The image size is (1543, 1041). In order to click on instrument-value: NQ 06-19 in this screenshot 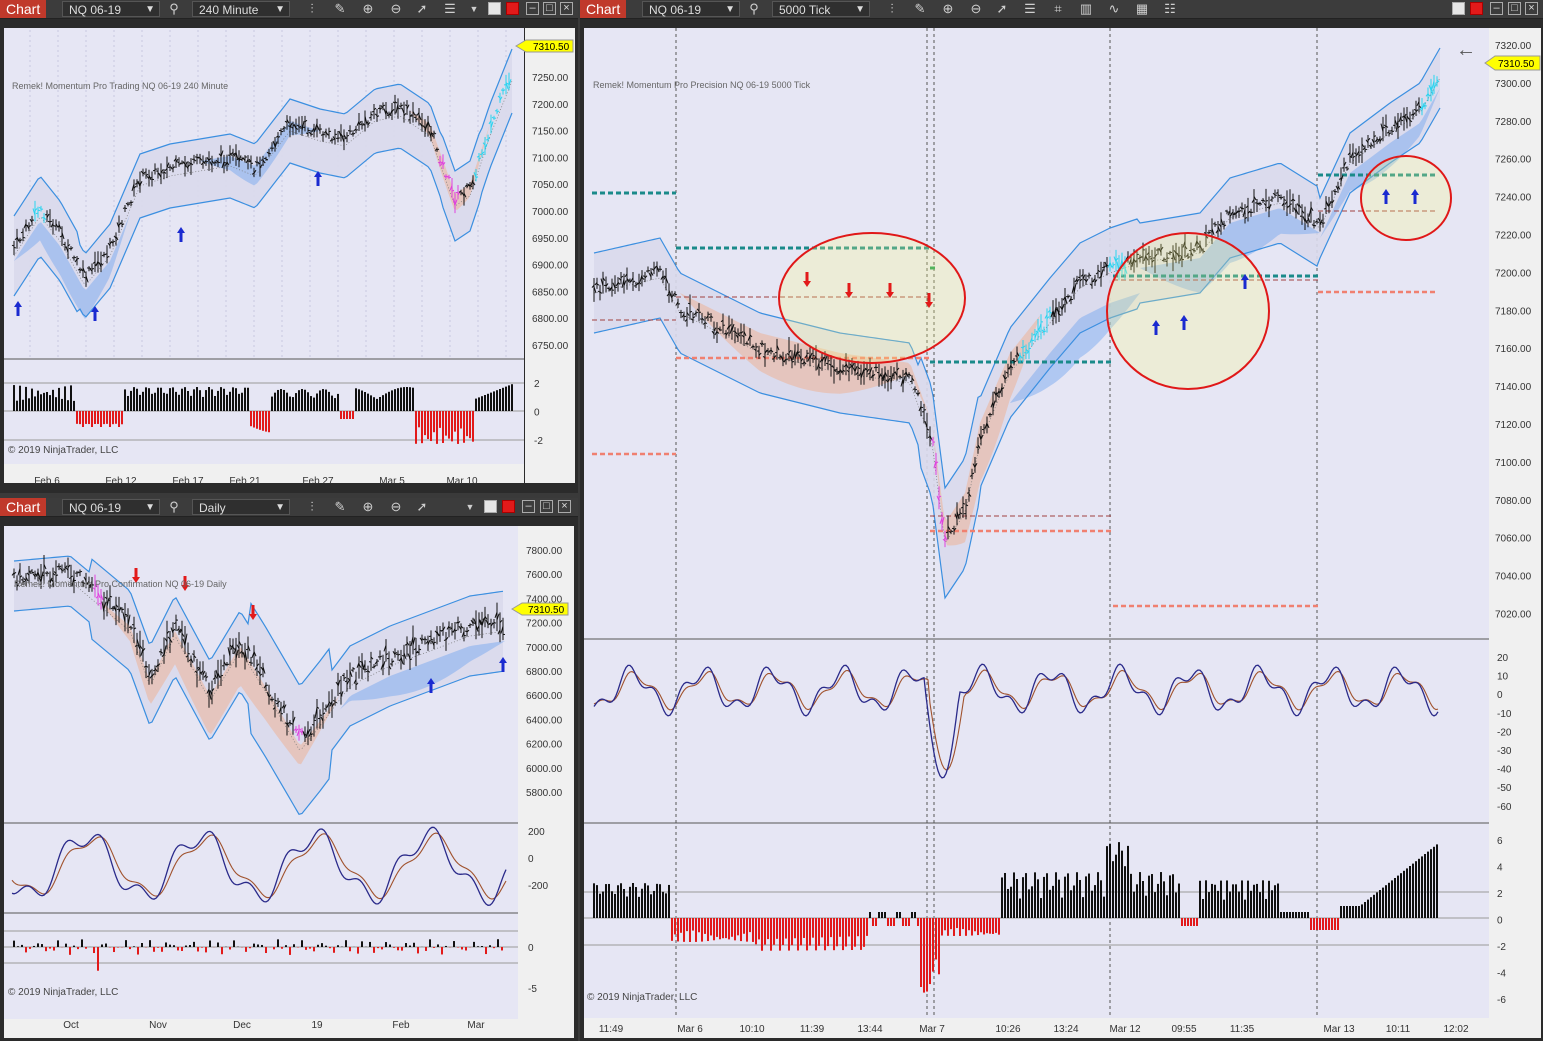, I will do `click(95, 10)`.